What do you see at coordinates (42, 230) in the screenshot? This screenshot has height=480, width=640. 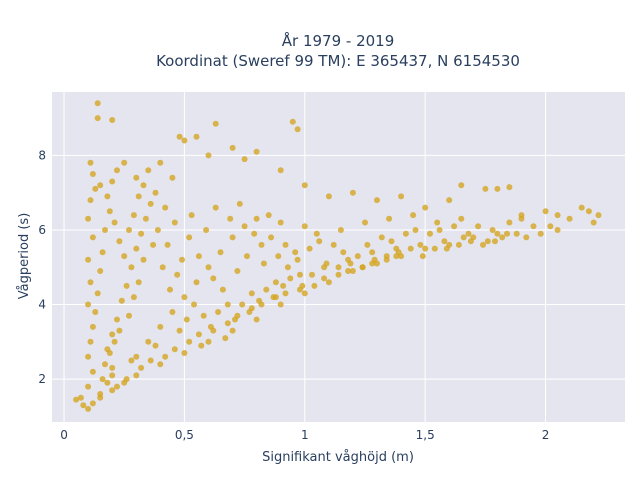 I see `y-tick-label: 6` at bounding box center [42, 230].